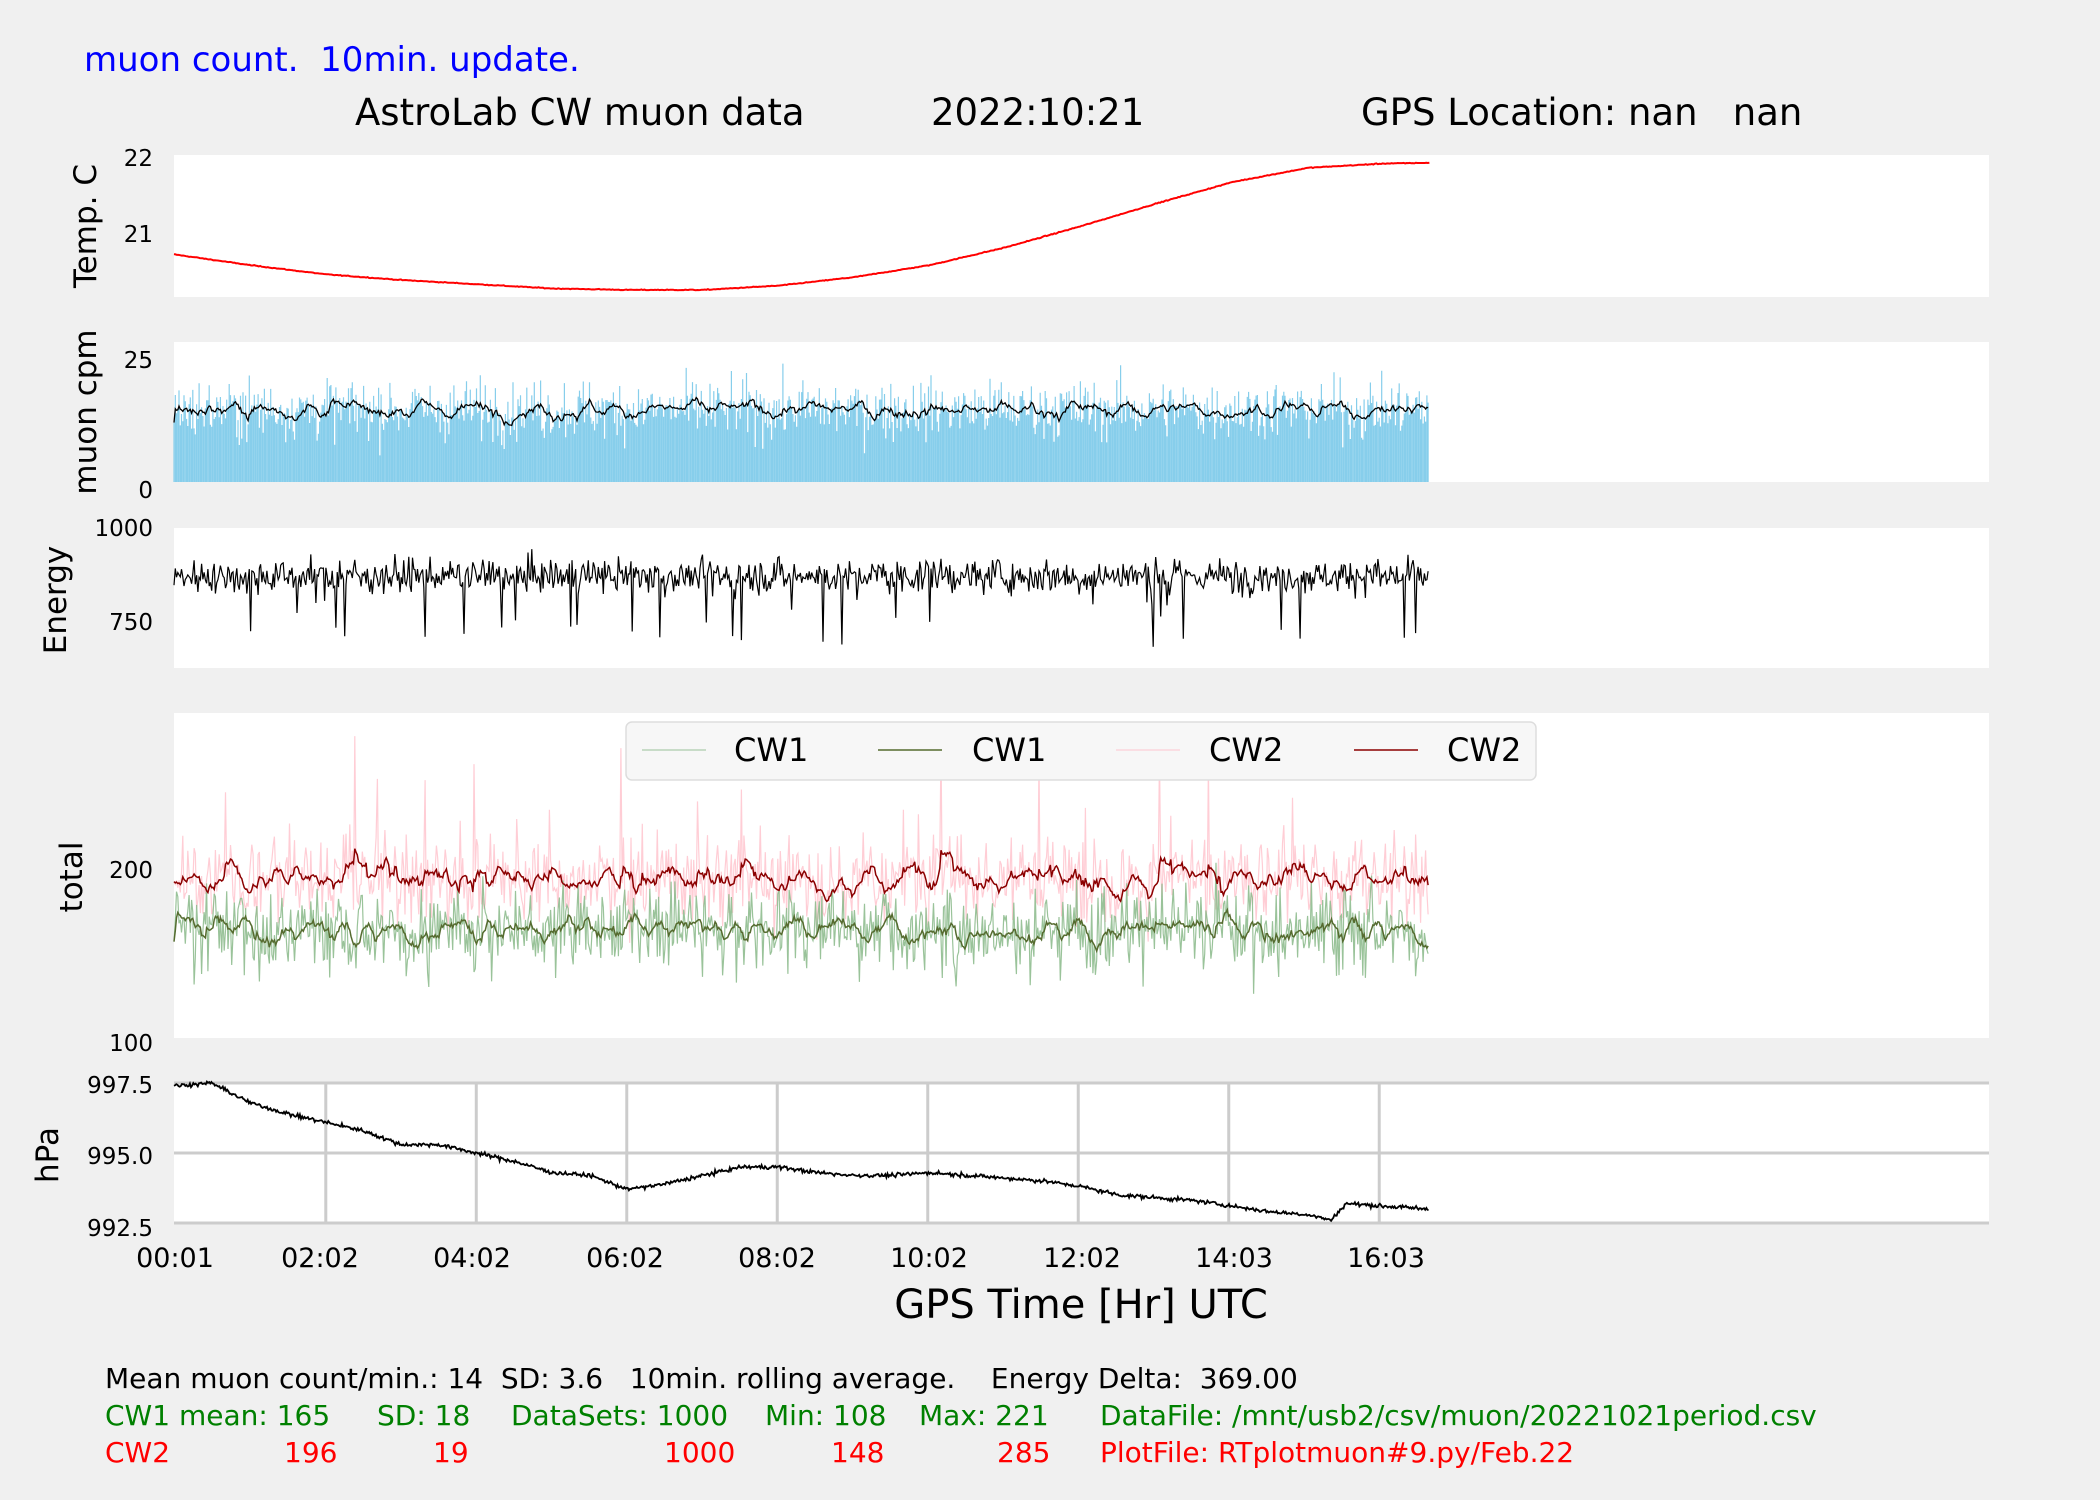 This screenshot has width=2100, height=1500. What do you see at coordinates (86, 411) in the screenshot?
I see `ylabel-muon-cpm: muon cpm` at bounding box center [86, 411].